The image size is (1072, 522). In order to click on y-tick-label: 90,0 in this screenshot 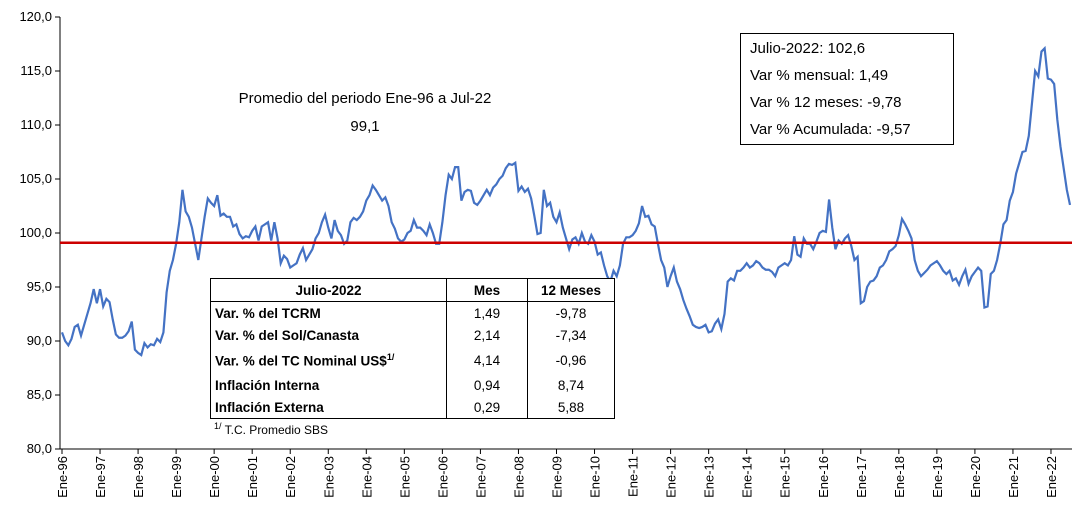, I will do `click(39, 340)`.